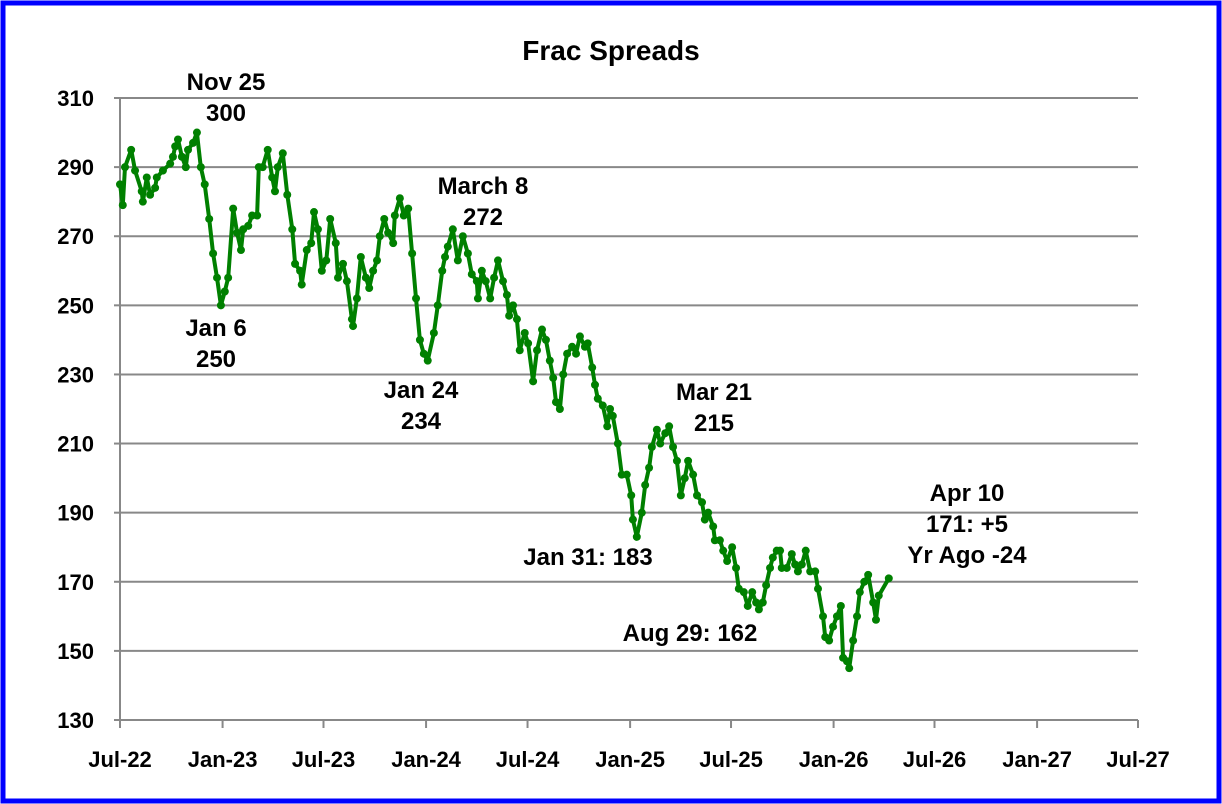  I want to click on annotation-label: 234, so click(421, 421).